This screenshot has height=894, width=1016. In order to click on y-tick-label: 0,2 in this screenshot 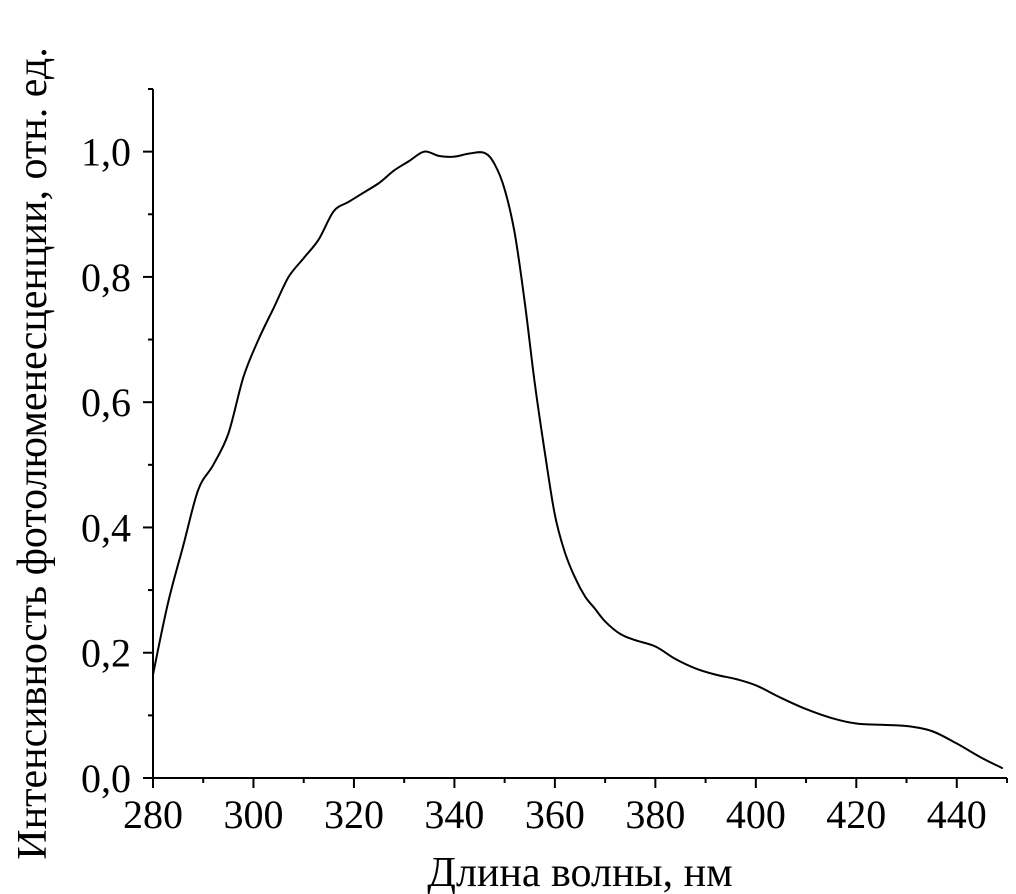, I will do `click(106, 653)`.